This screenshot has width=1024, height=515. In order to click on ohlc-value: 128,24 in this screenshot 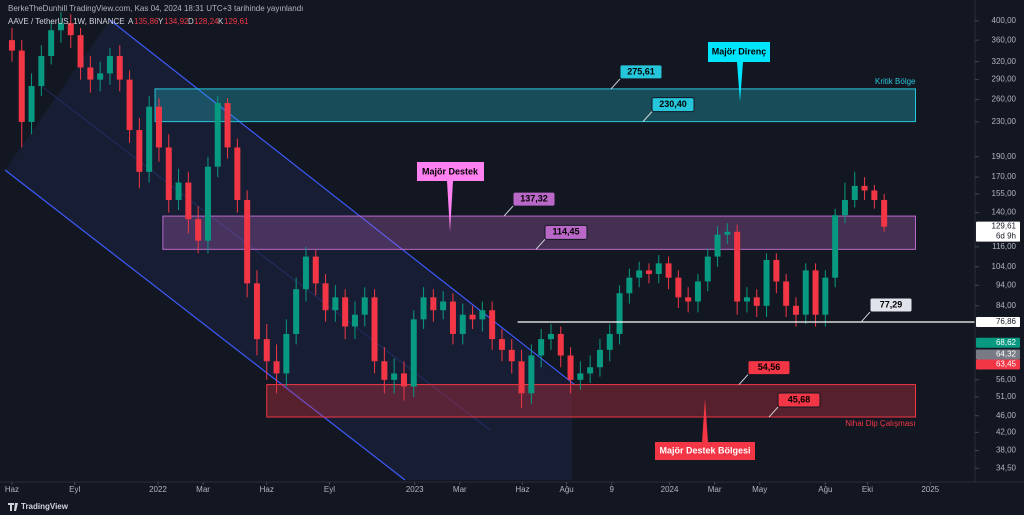, I will do `click(206, 21)`.